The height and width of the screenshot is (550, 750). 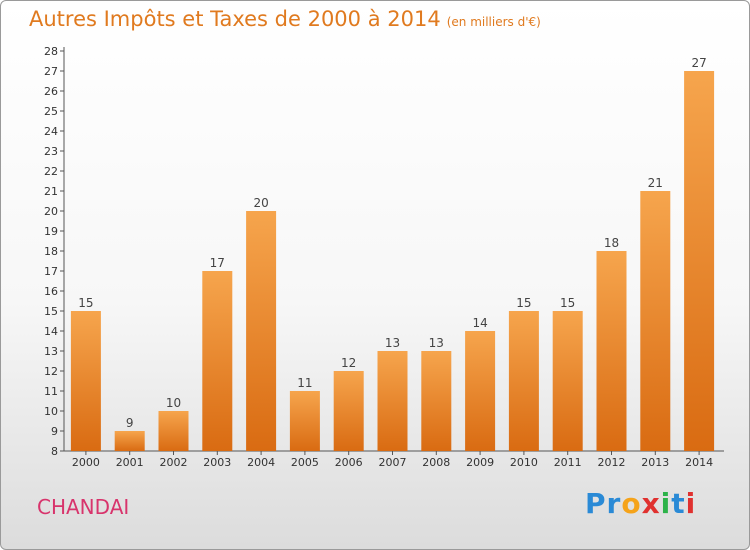 I want to click on bar-value-label: 21, so click(x=655, y=183).